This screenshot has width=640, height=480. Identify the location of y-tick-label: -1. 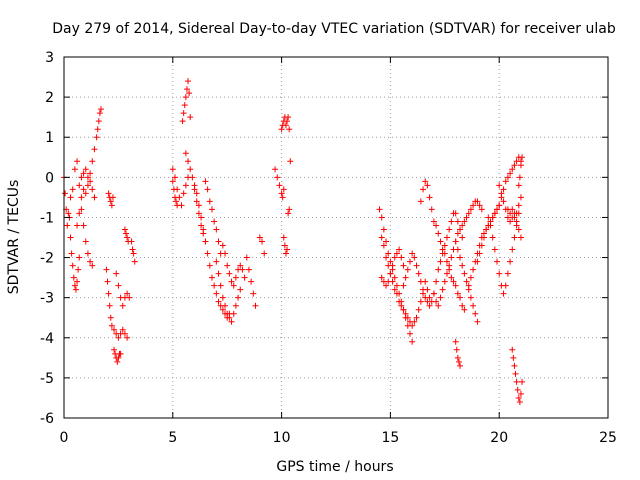
(47, 218).